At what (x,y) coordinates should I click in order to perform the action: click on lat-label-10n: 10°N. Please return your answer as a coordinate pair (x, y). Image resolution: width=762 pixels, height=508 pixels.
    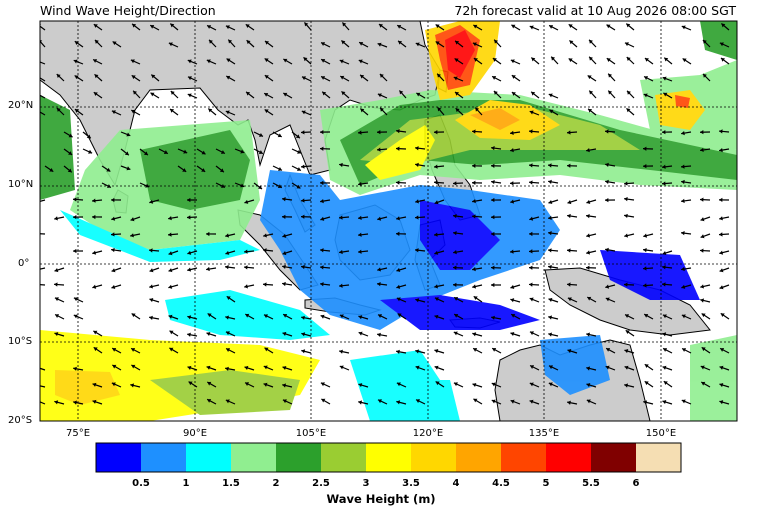
    Looking at the image, I should click on (21, 184).